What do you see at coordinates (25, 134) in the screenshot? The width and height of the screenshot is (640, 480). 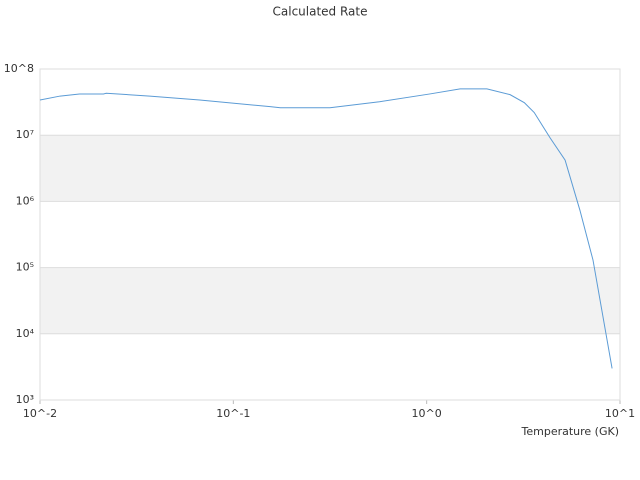 I see `y-tick-label: 10⁷` at bounding box center [25, 134].